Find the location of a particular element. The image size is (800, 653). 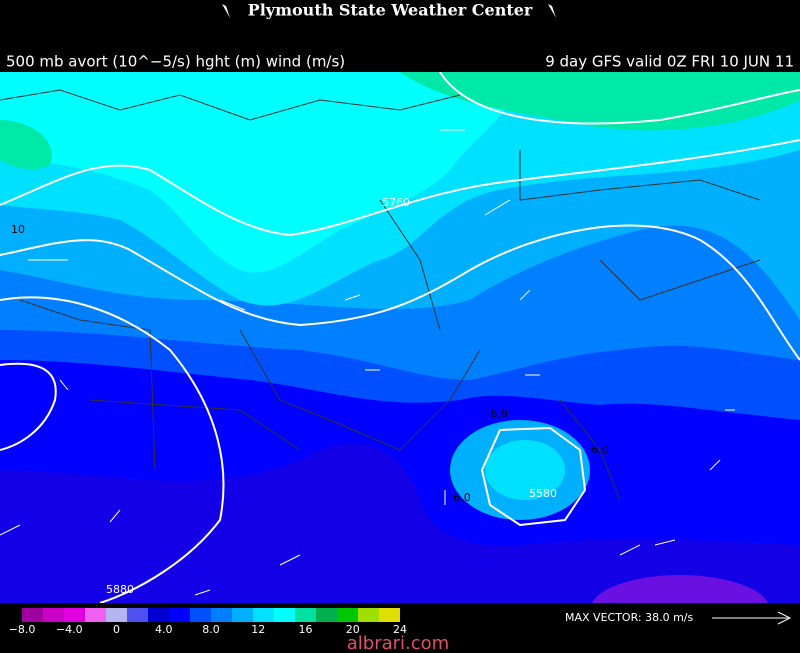

max-vector-arrow is located at coordinates (752, 618).